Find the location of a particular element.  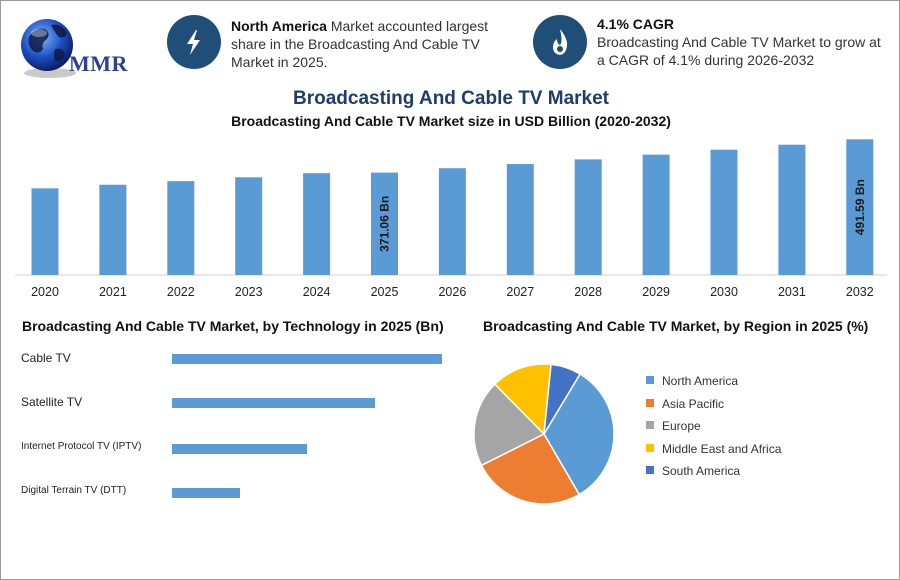

region-pie-chart is located at coordinates (544, 434).